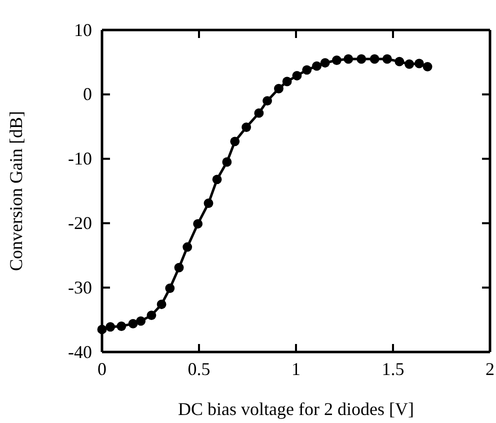 This screenshot has width=496, height=423. What do you see at coordinates (83, 30) in the screenshot?
I see `y-tick-label: 10` at bounding box center [83, 30].